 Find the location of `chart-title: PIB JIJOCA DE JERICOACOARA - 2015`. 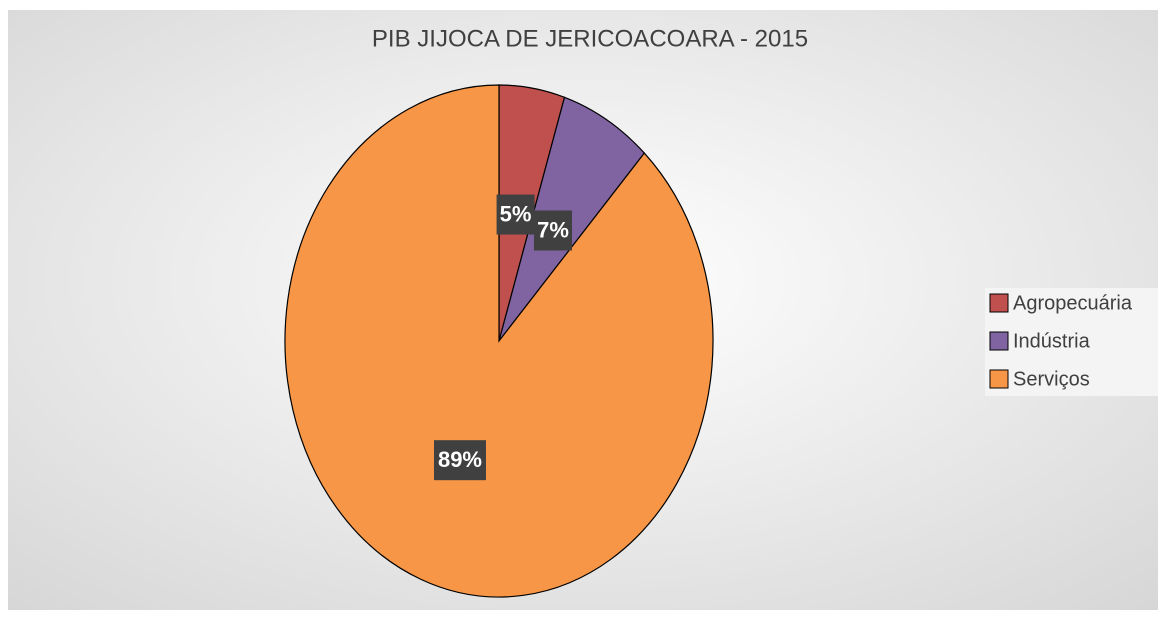

chart-title: PIB JIJOCA DE JERICOACOARA - 2015 is located at coordinates (590, 38).